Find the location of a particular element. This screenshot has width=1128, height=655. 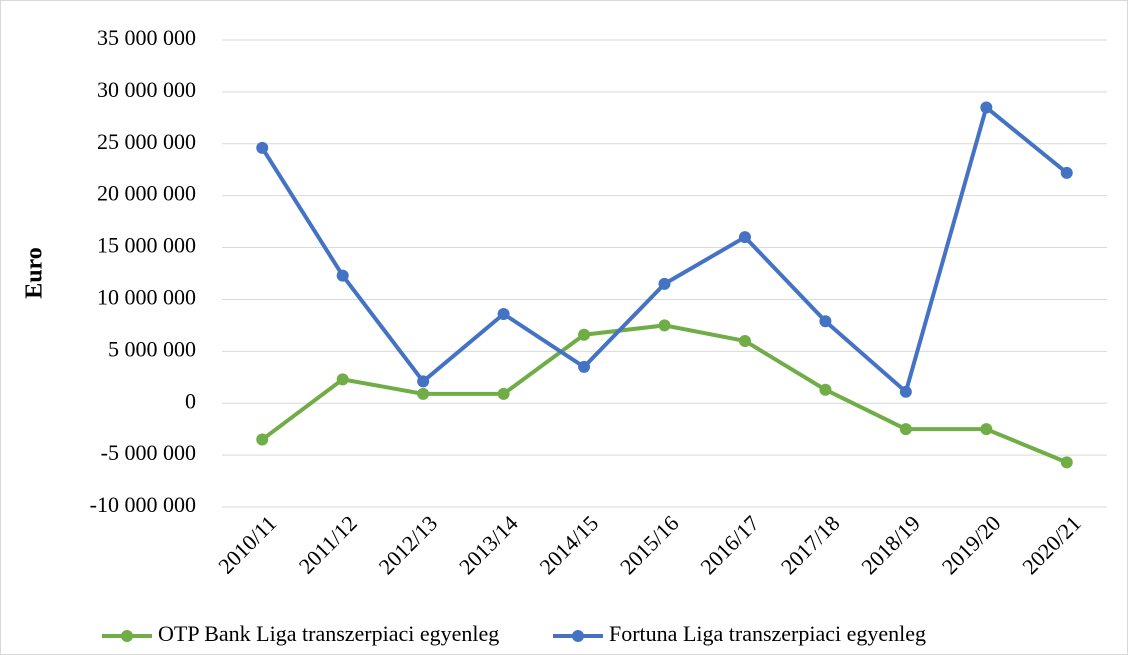

y-tick-label: 20 000 000 is located at coordinates (146, 193).